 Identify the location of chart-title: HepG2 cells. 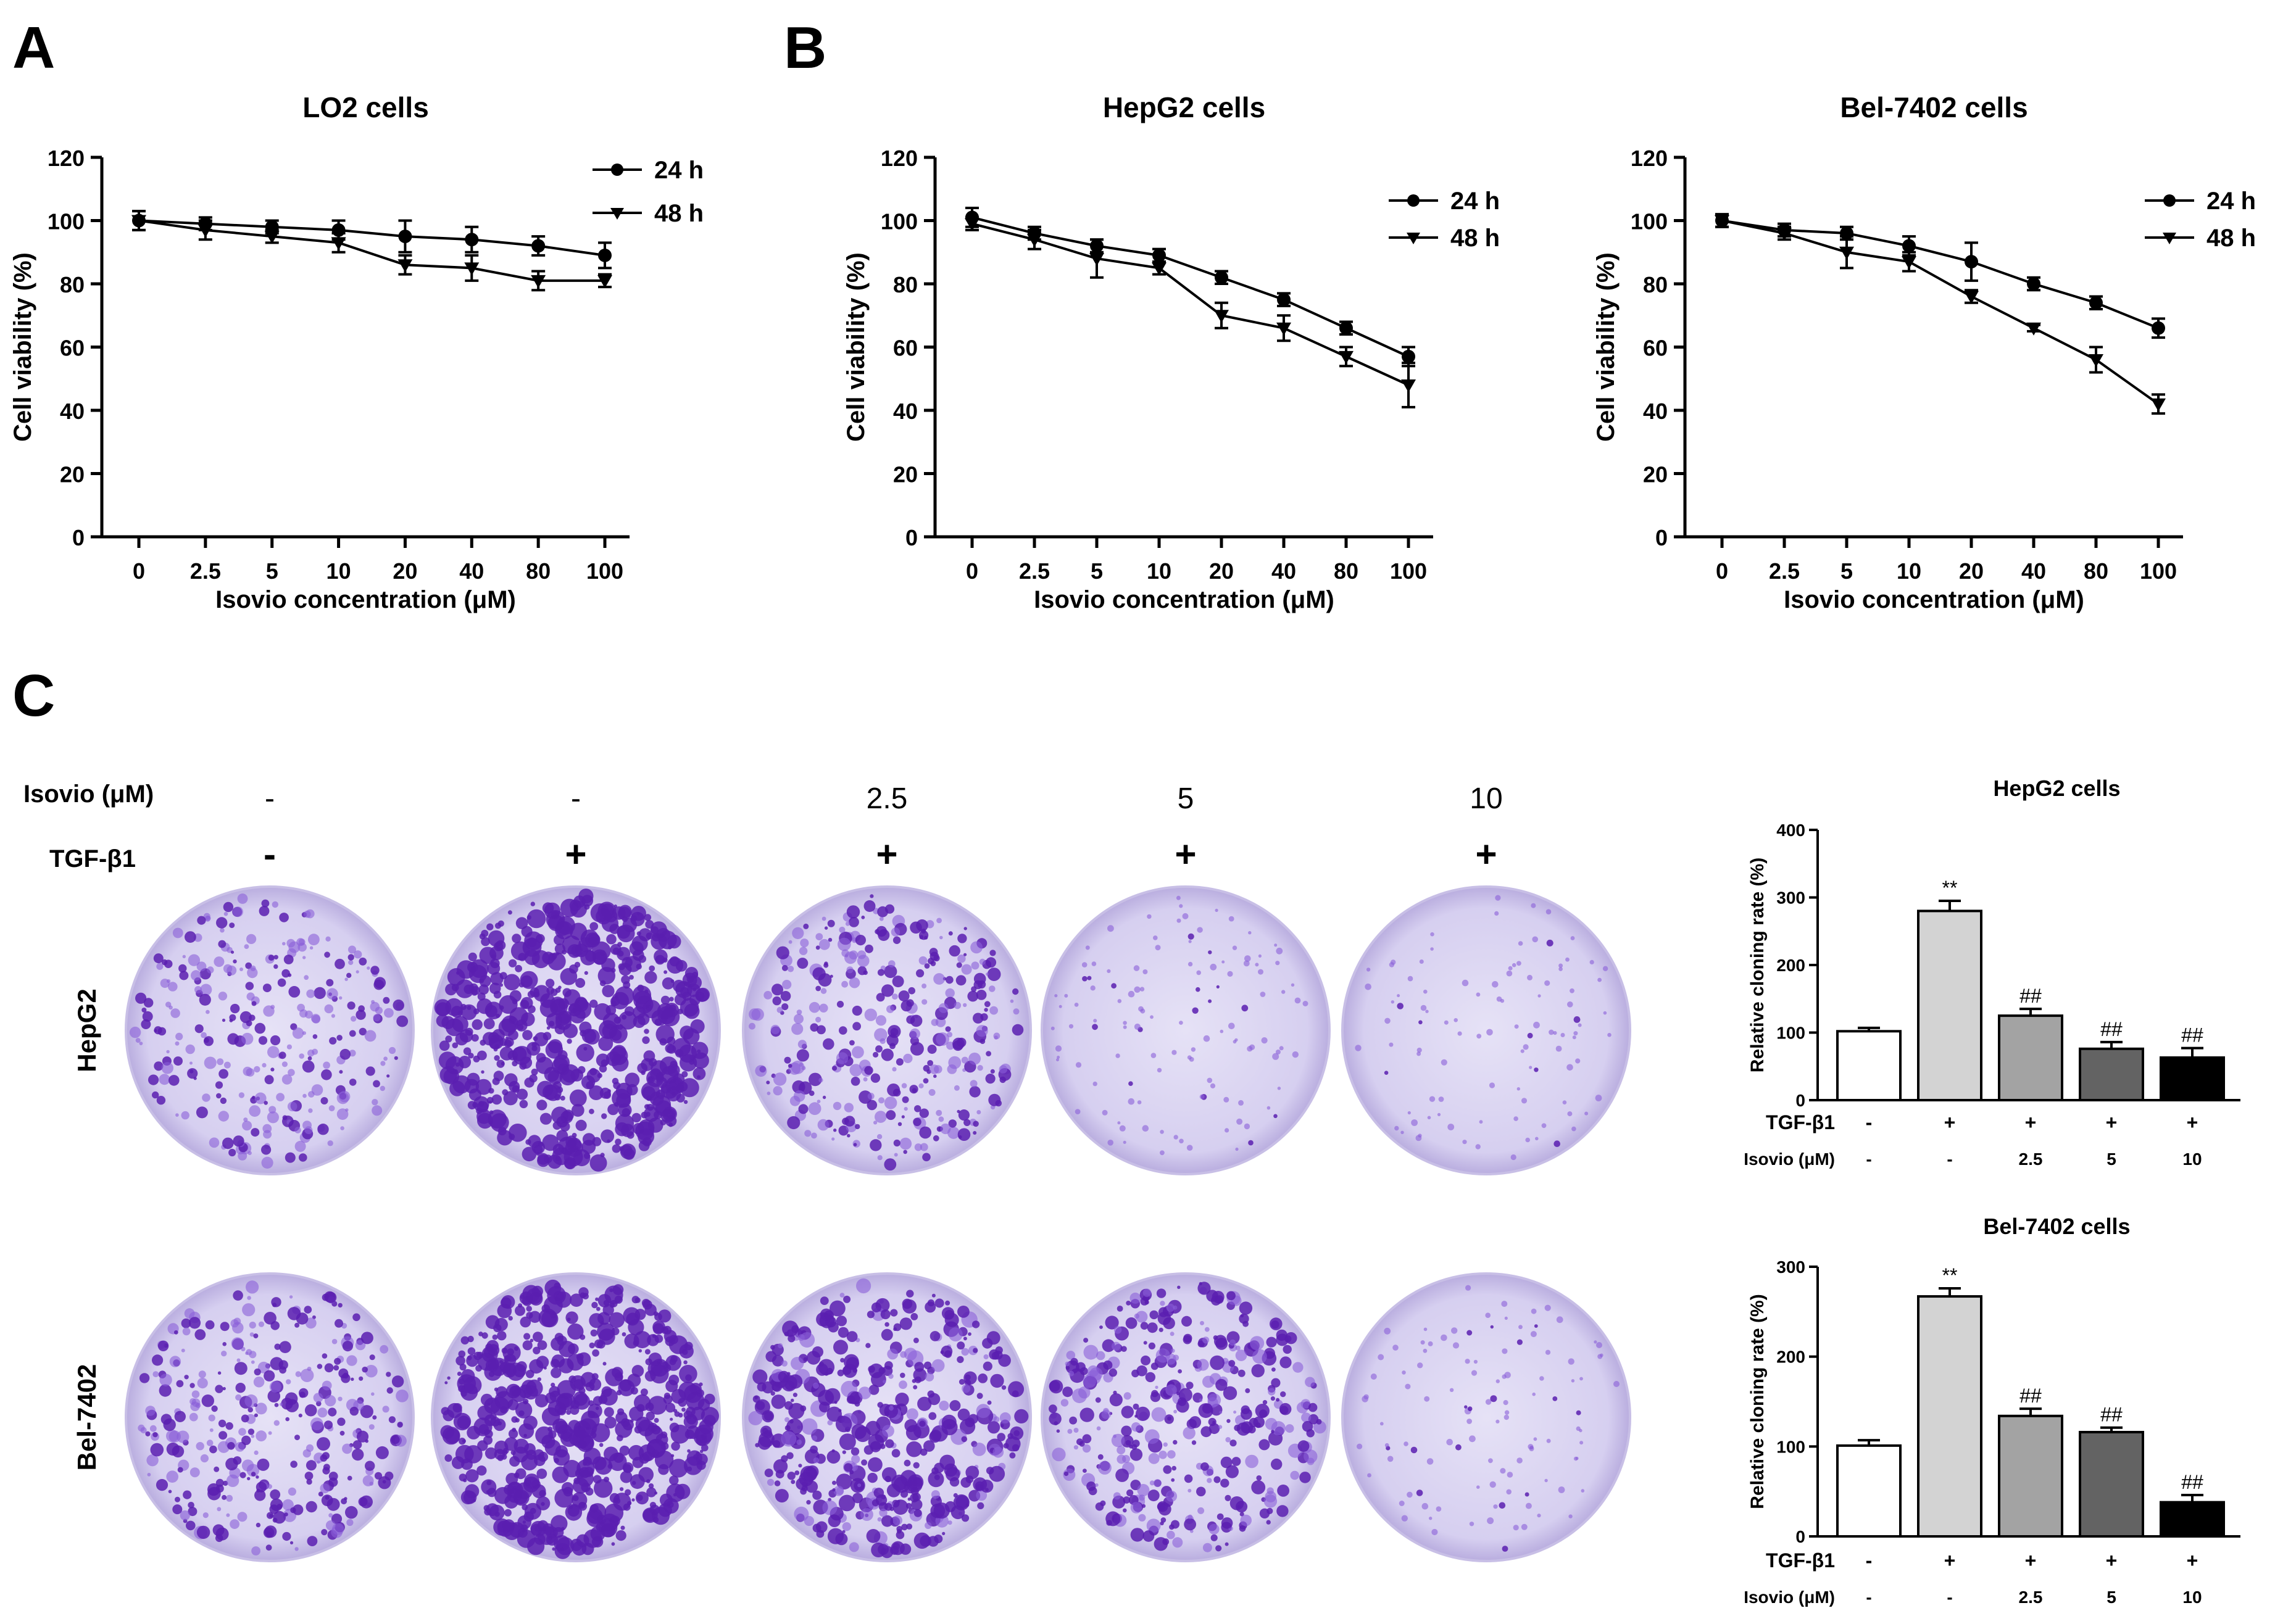
(2056, 788).